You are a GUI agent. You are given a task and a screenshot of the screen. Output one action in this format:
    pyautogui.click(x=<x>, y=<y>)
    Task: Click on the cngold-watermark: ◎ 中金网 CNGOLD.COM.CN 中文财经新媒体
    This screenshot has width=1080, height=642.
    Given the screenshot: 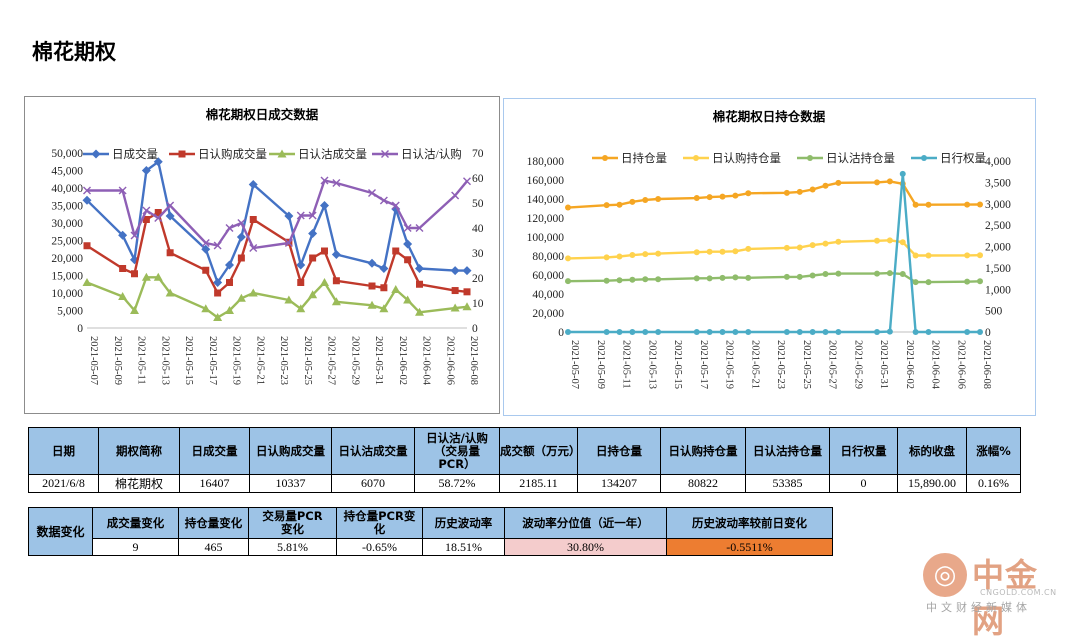 What is the action you would take?
    pyautogui.click(x=995, y=595)
    